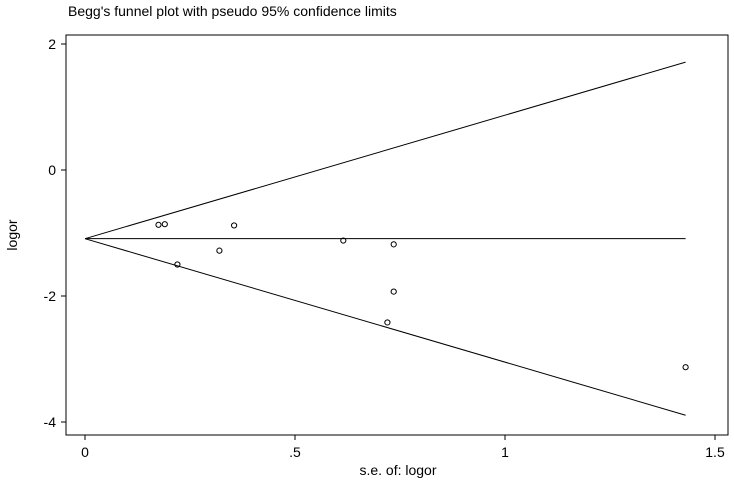 This screenshot has width=734, height=485. What do you see at coordinates (505, 452) in the screenshot?
I see `x-tick-label: 1` at bounding box center [505, 452].